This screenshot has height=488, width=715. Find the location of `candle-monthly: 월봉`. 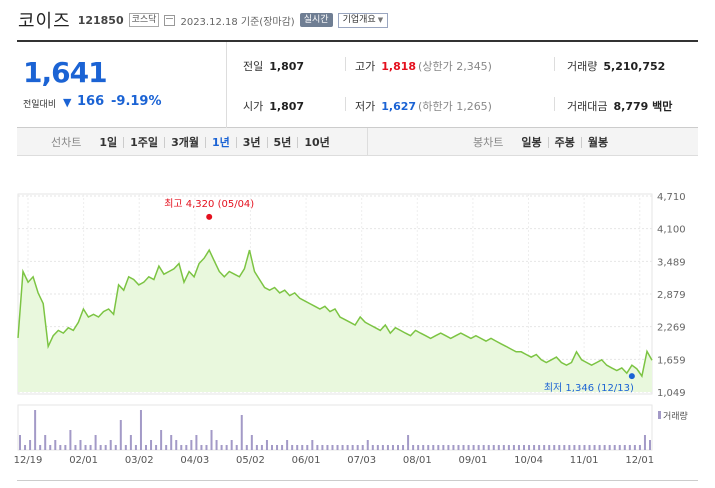

candle-monthly: 월봉 is located at coordinates (598, 142).